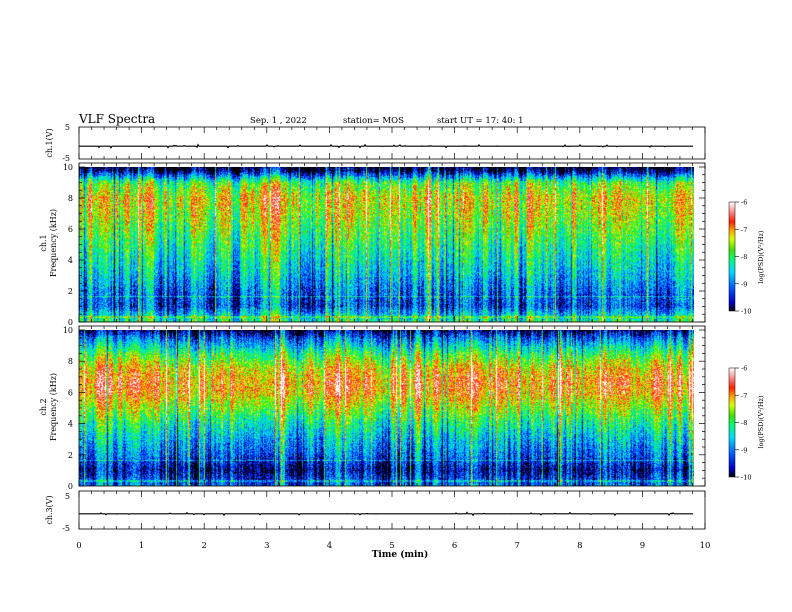 The height and width of the screenshot is (612, 792). What do you see at coordinates (400, 554) in the screenshot?
I see `x-axis-label: Time (min)` at bounding box center [400, 554].